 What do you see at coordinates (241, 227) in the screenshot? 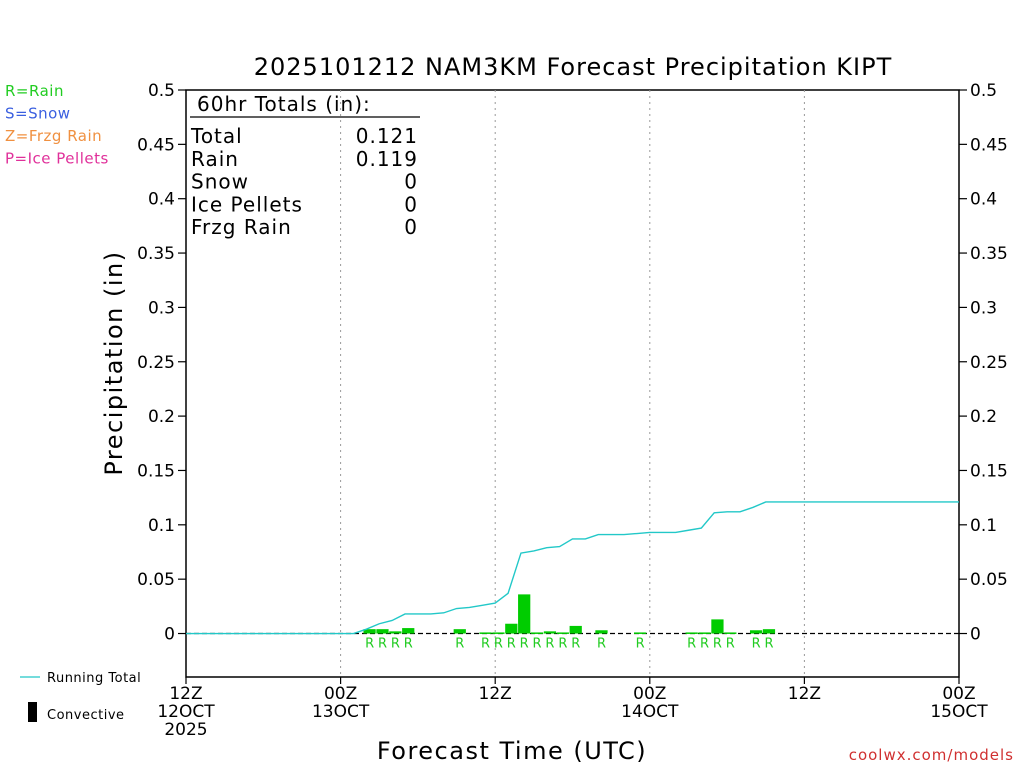
I see `totals-row-label: Frzg Rain` at bounding box center [241, 227].